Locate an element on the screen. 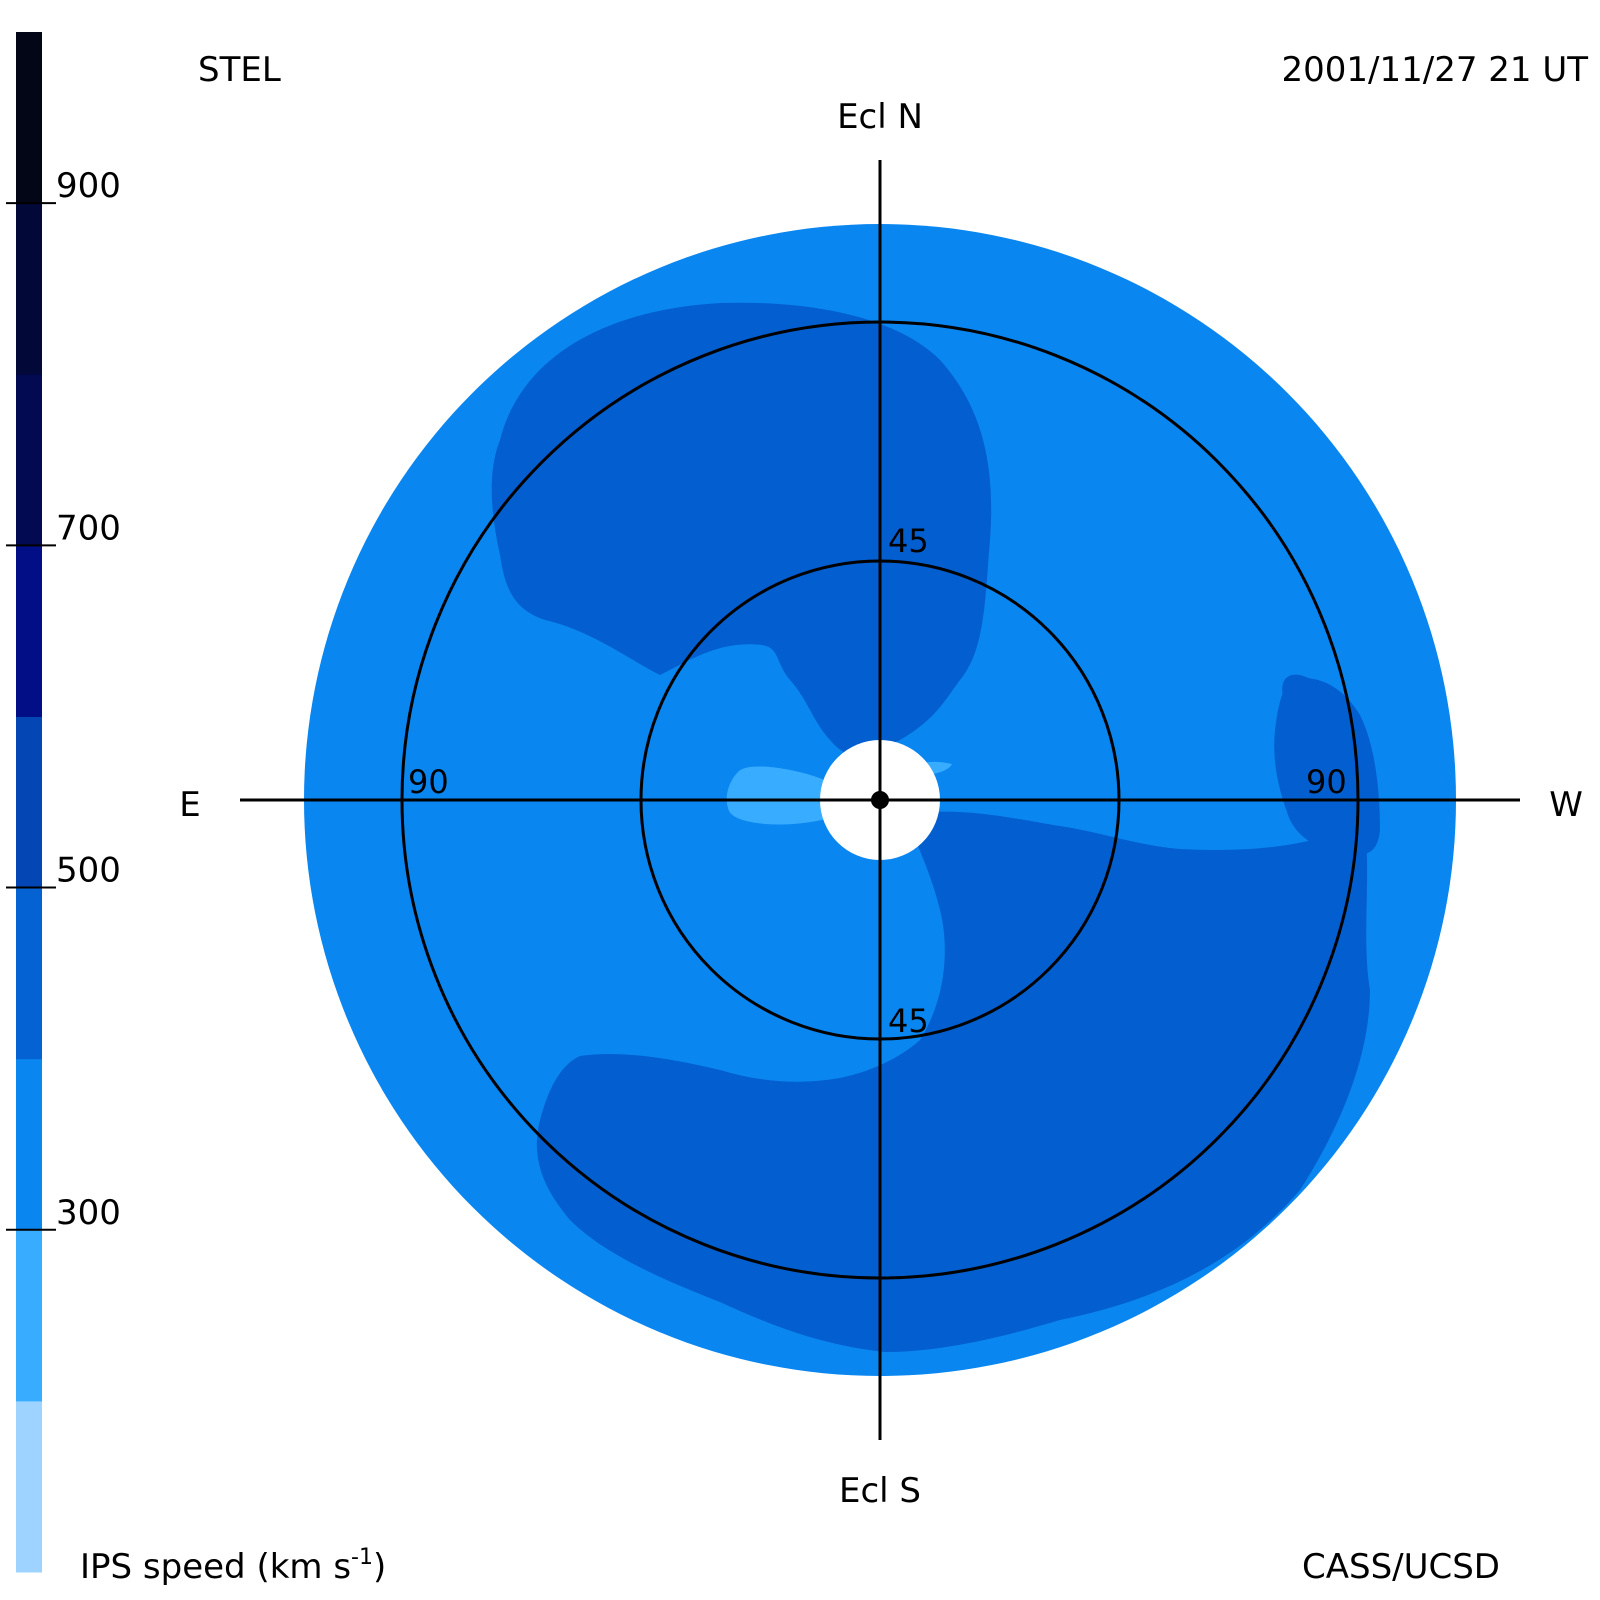  colorbar-tick-label-0: 900 is located at coordinates (88, 186).